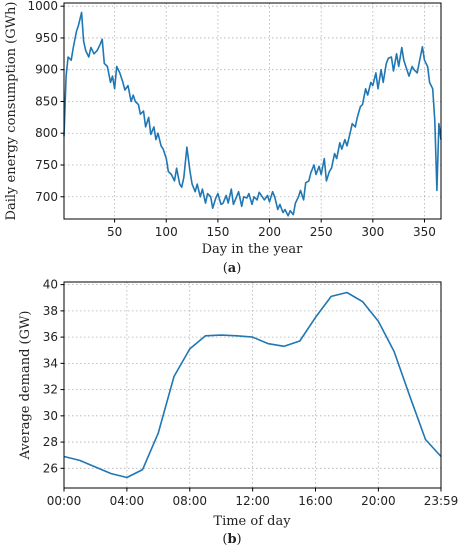 This screenshot has height=550, width=464. I want to click on b-y-tick-label: 28, so click(50, 442).